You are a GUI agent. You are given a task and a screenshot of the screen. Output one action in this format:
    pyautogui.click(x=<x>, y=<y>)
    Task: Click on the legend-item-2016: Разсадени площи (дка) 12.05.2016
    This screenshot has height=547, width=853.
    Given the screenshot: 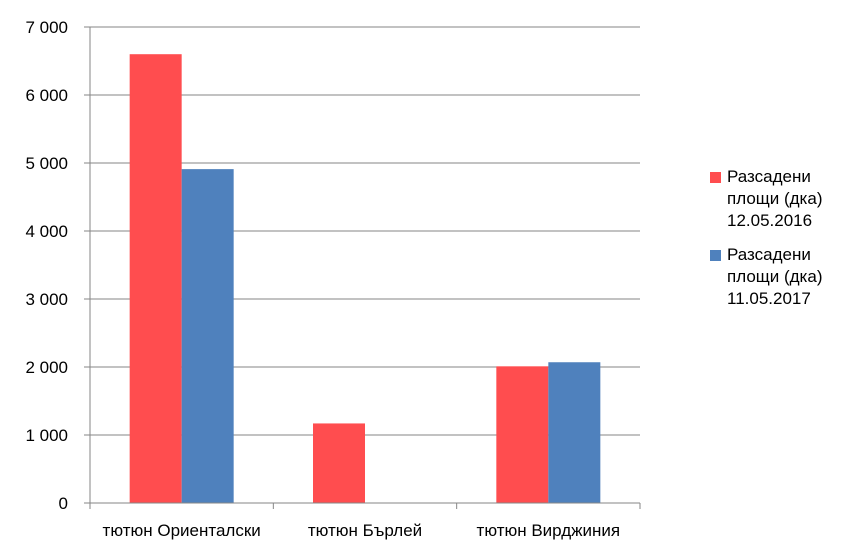 What is the action you would take?
    pyautogui.click(x=780, y=199)
    